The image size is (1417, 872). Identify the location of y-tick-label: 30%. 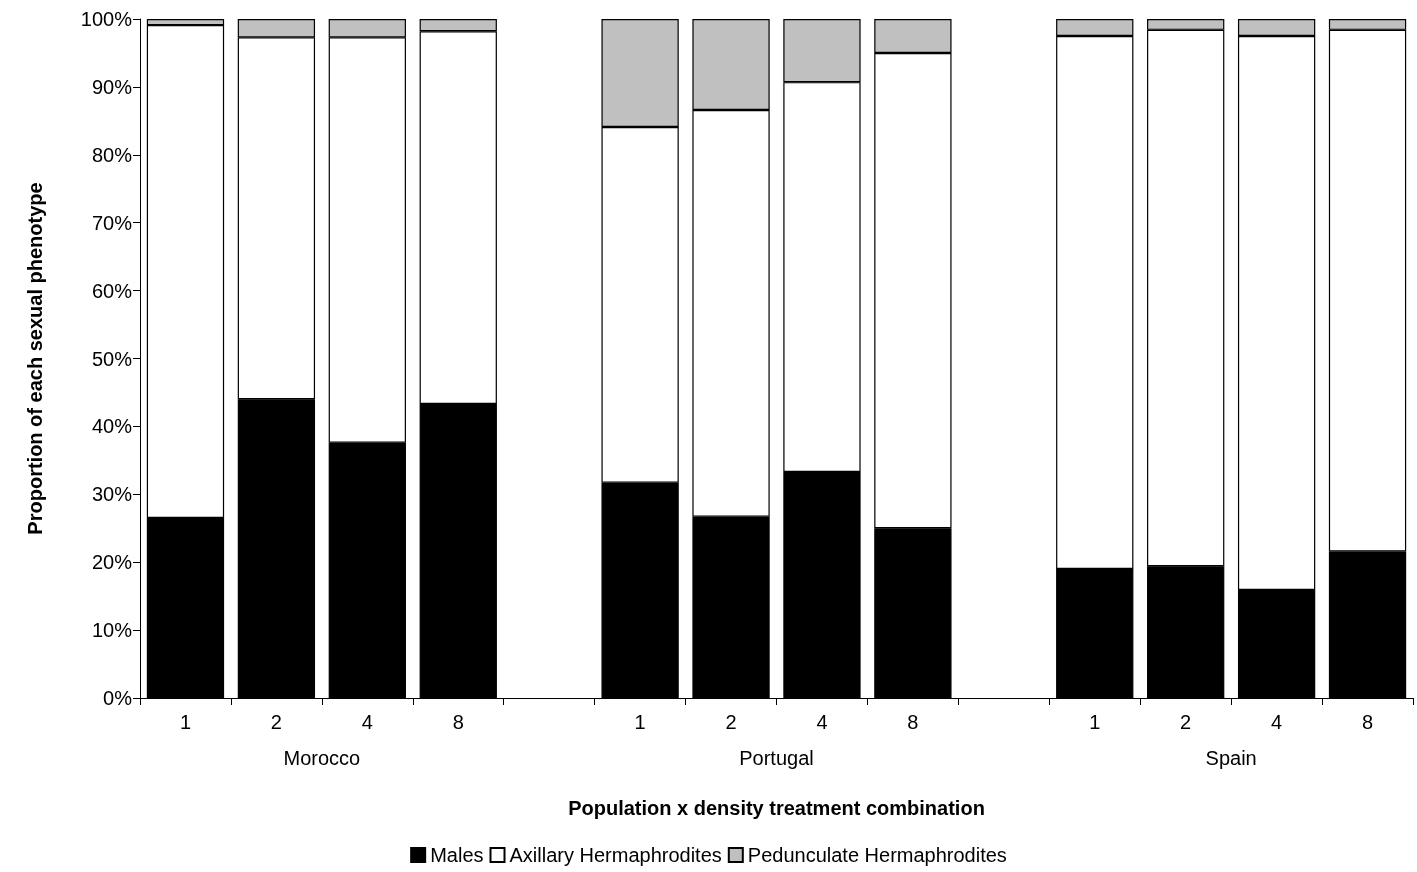
(112, 494).